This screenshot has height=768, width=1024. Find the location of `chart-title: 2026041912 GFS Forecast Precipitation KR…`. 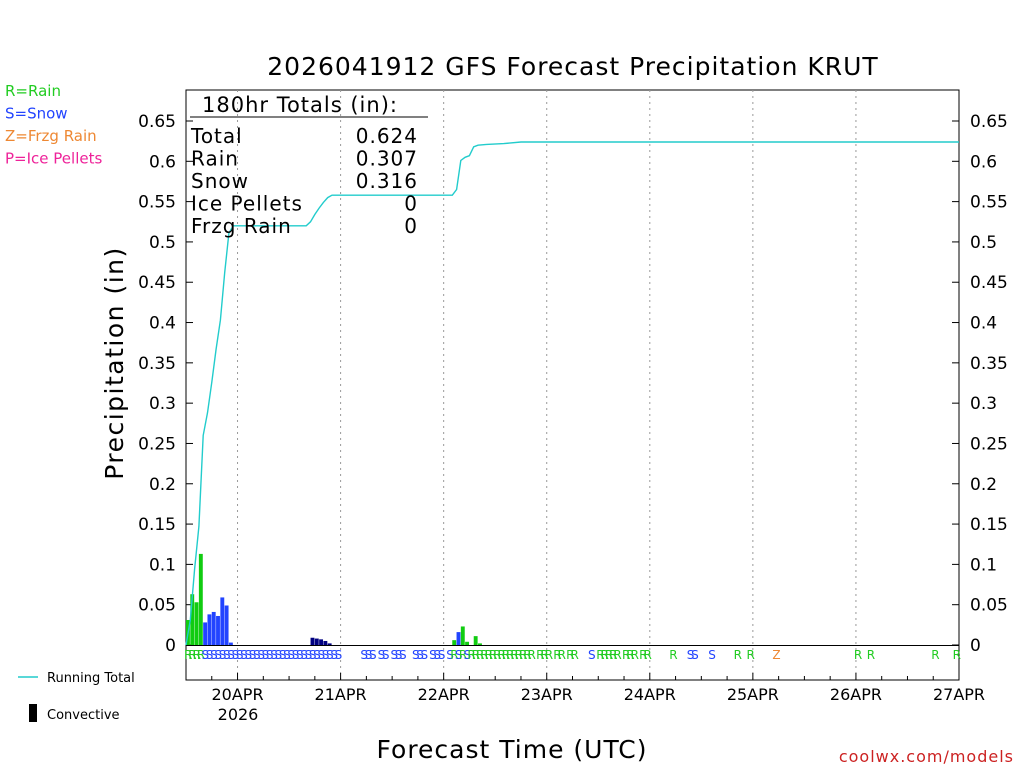

chart-title: 2026041912 GFS Forecast Precipitation KR… is located at coordinates (572, 66).